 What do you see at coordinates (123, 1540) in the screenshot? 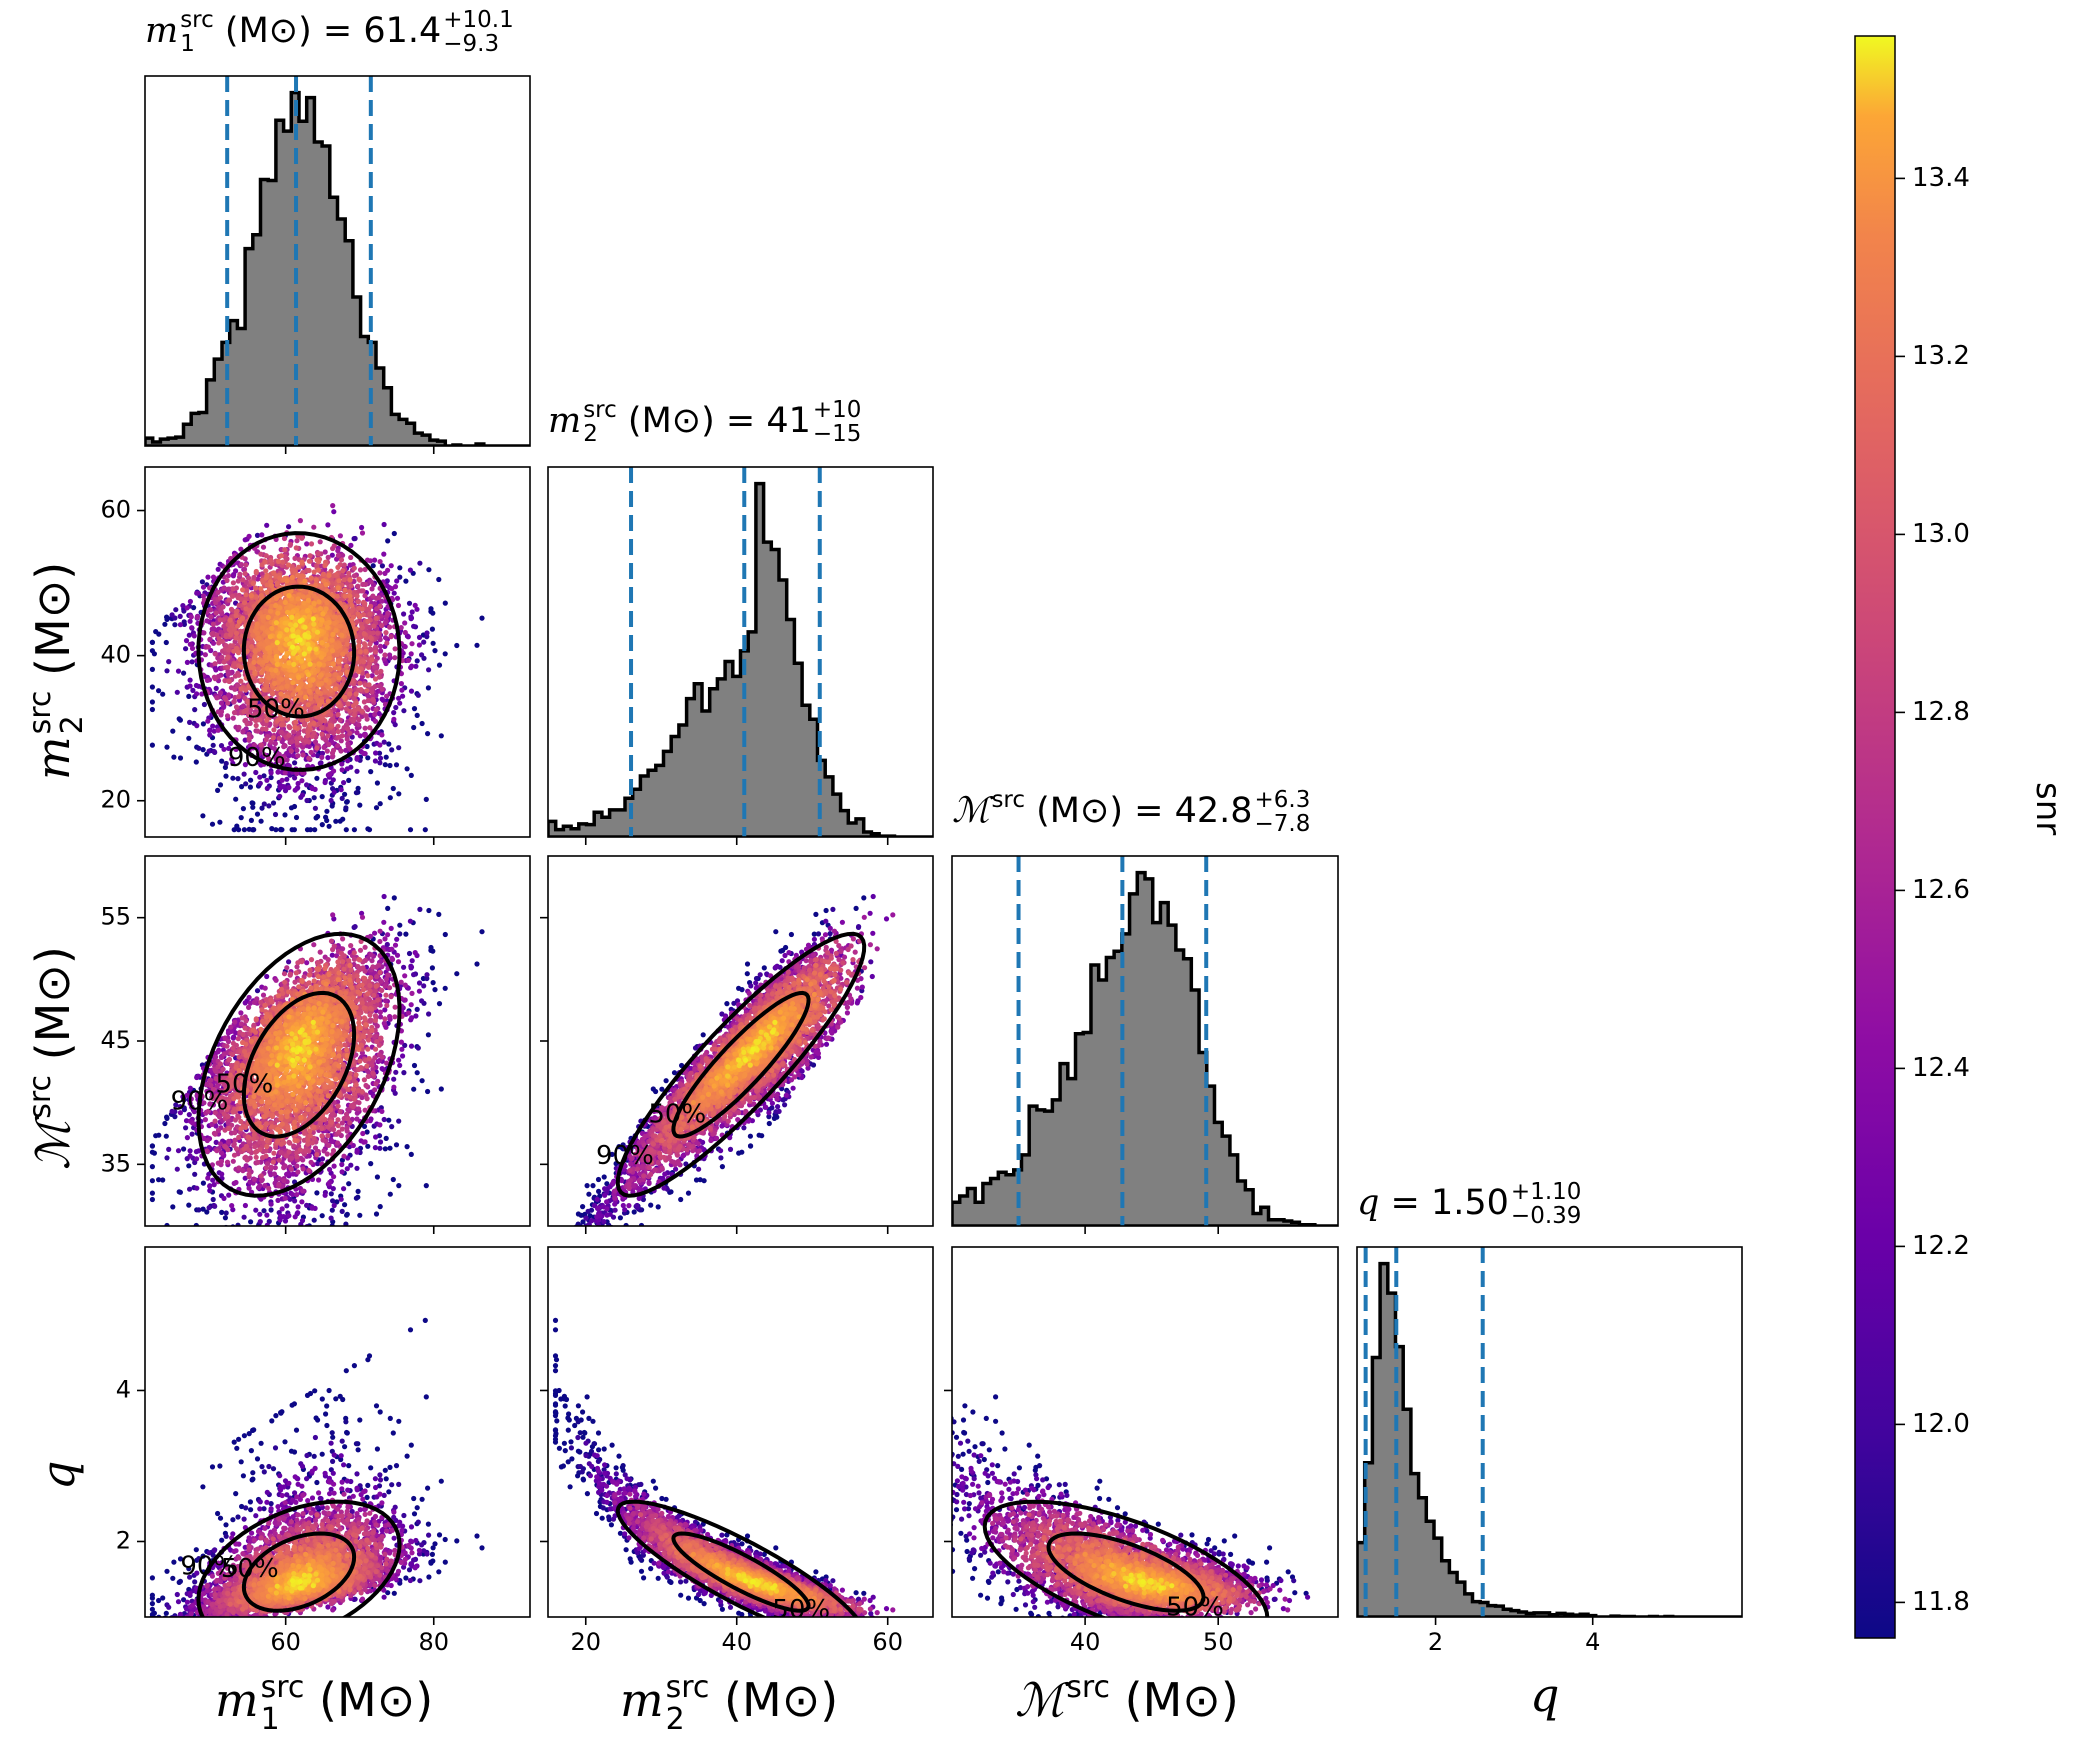
I see `ytick-q-vs-m1-2: 2` at bounding box center [123, 1540].